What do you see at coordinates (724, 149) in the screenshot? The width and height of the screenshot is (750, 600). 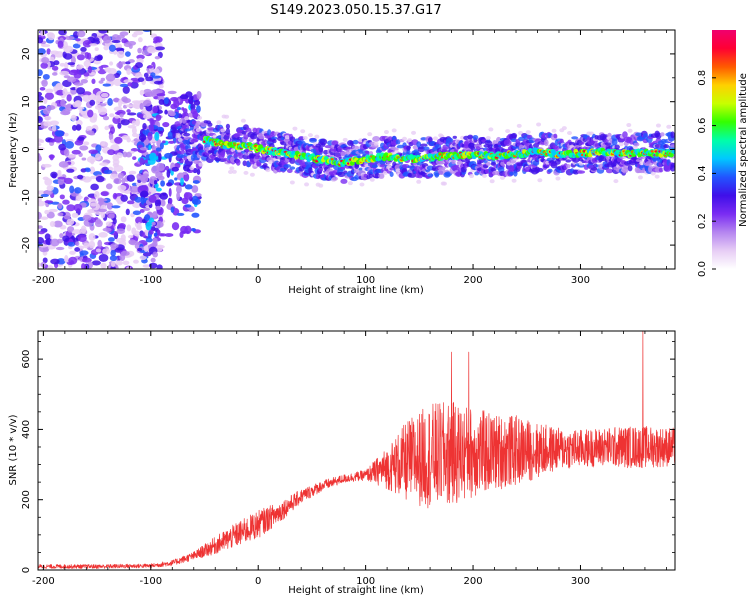 I see `colorbar-gradient` at bounding box center [724, 149].